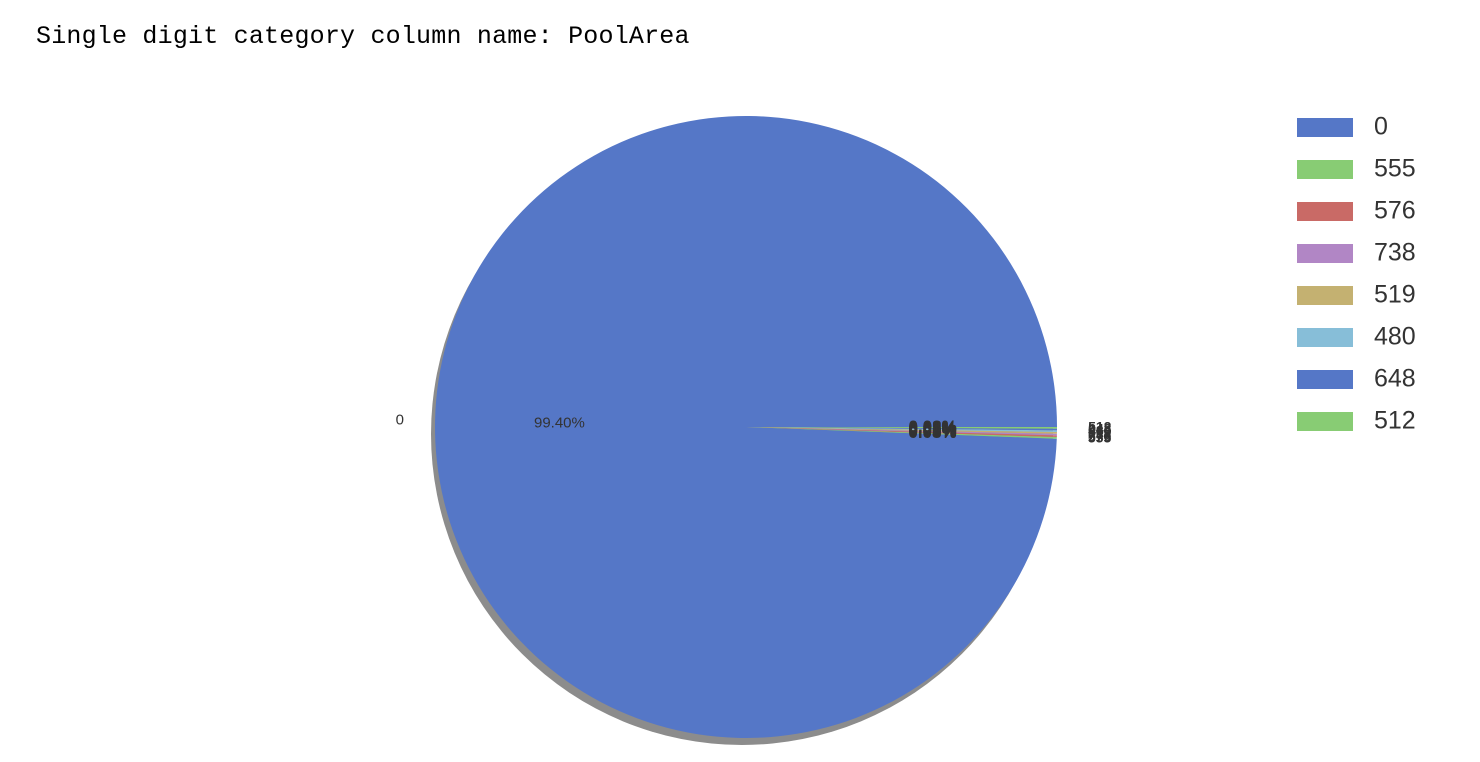  What do you see at coordinates (1356, 274) in the screenshot?
I see `chart-legend: 0 555 576 738 519 480 648 512` at bounding box center [1356, 274].